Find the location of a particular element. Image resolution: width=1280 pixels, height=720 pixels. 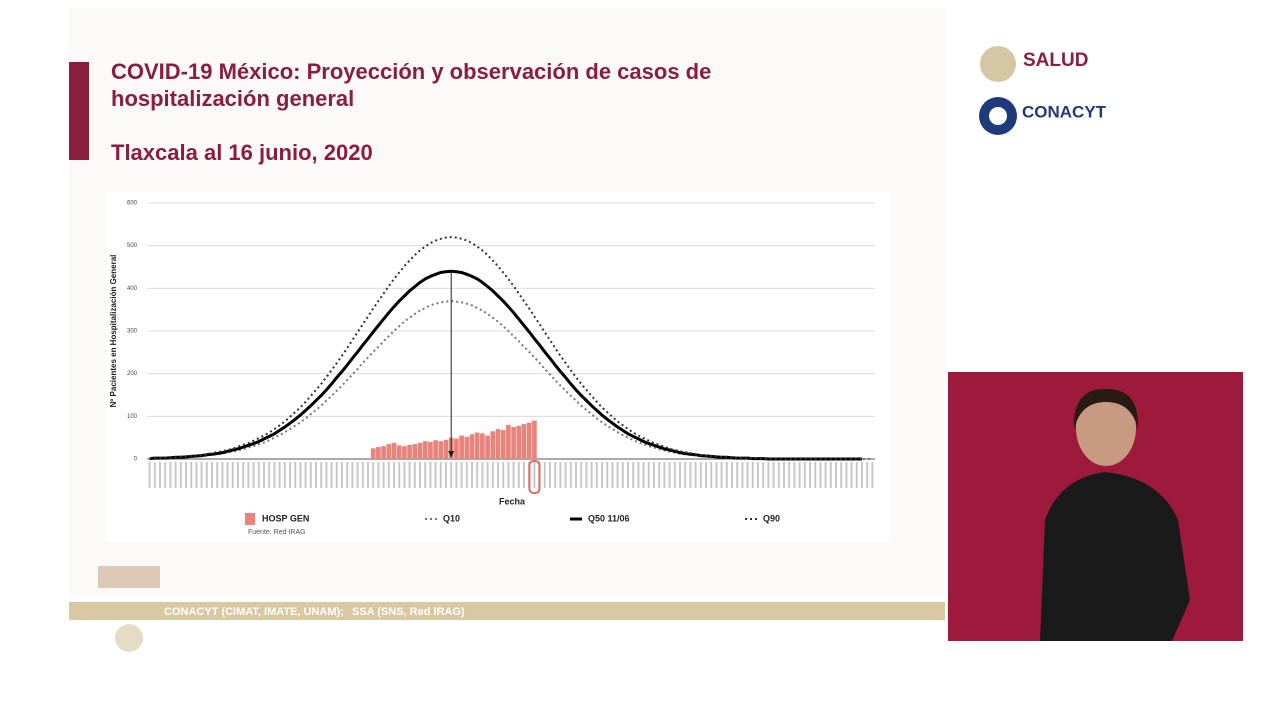

legend-label: Q90 is located at coordinates (771, 518).